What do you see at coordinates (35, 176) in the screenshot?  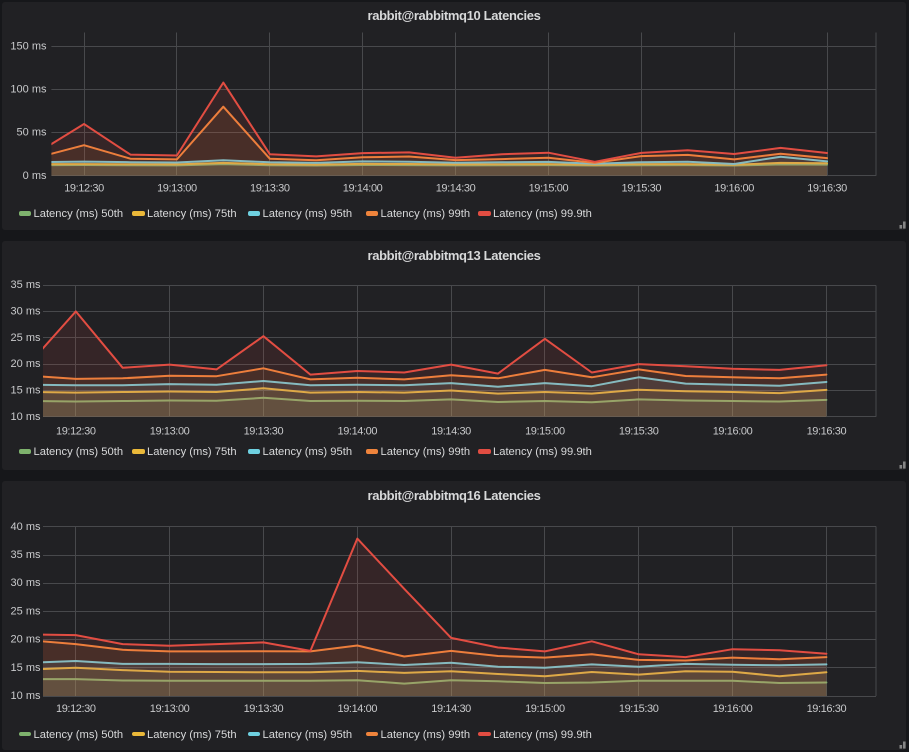 I see `svg-text: 0 ms` at bounding box center [35, 176].